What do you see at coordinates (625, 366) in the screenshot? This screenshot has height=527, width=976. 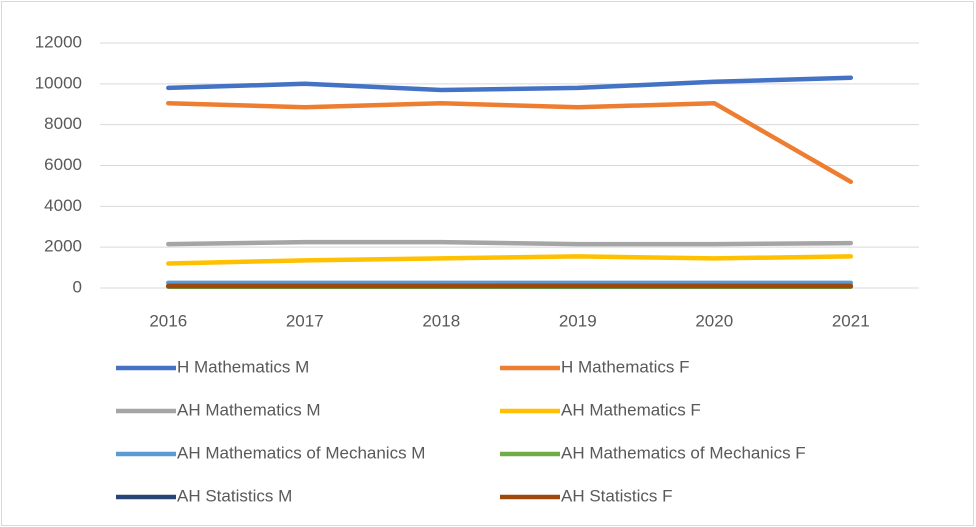 I see `legend-label: H Mathematics F` at bounding box center [625, 366].